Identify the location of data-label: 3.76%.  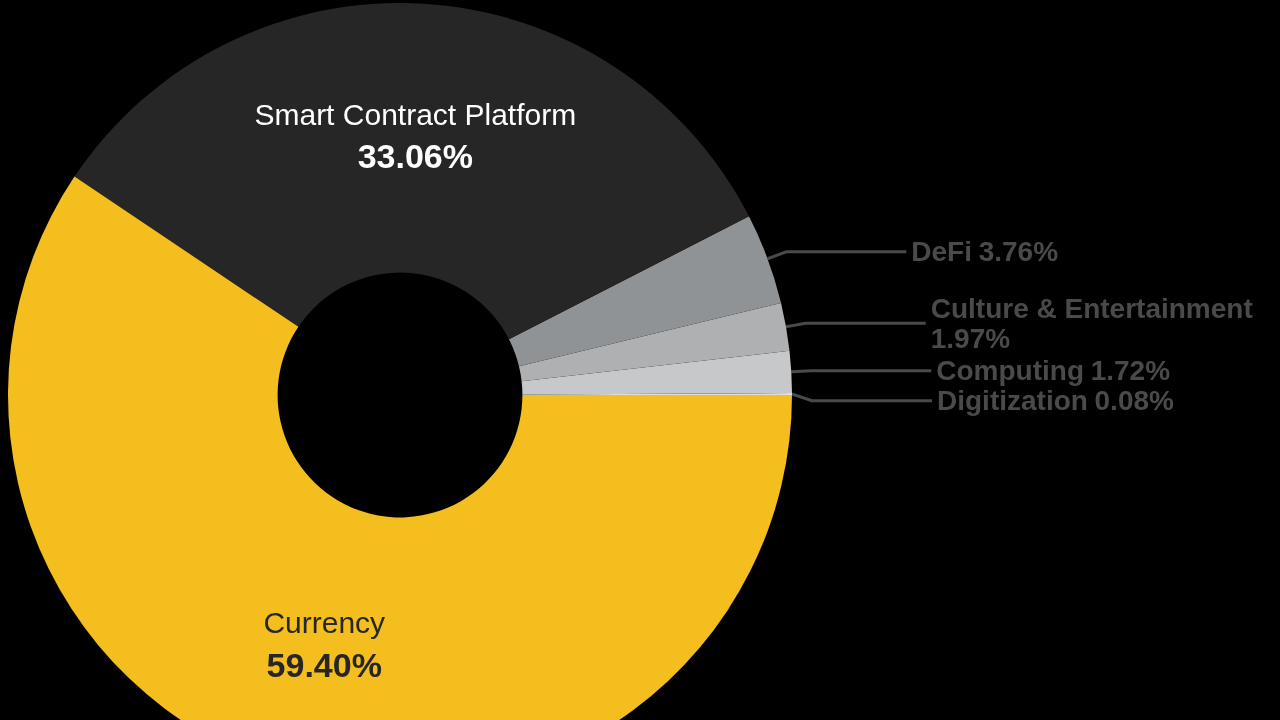
(1018, 252).